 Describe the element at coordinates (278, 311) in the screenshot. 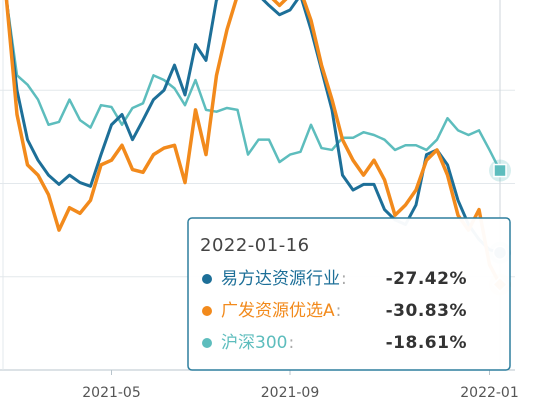

I see `legend-name: 广发资源优选A` at that location.